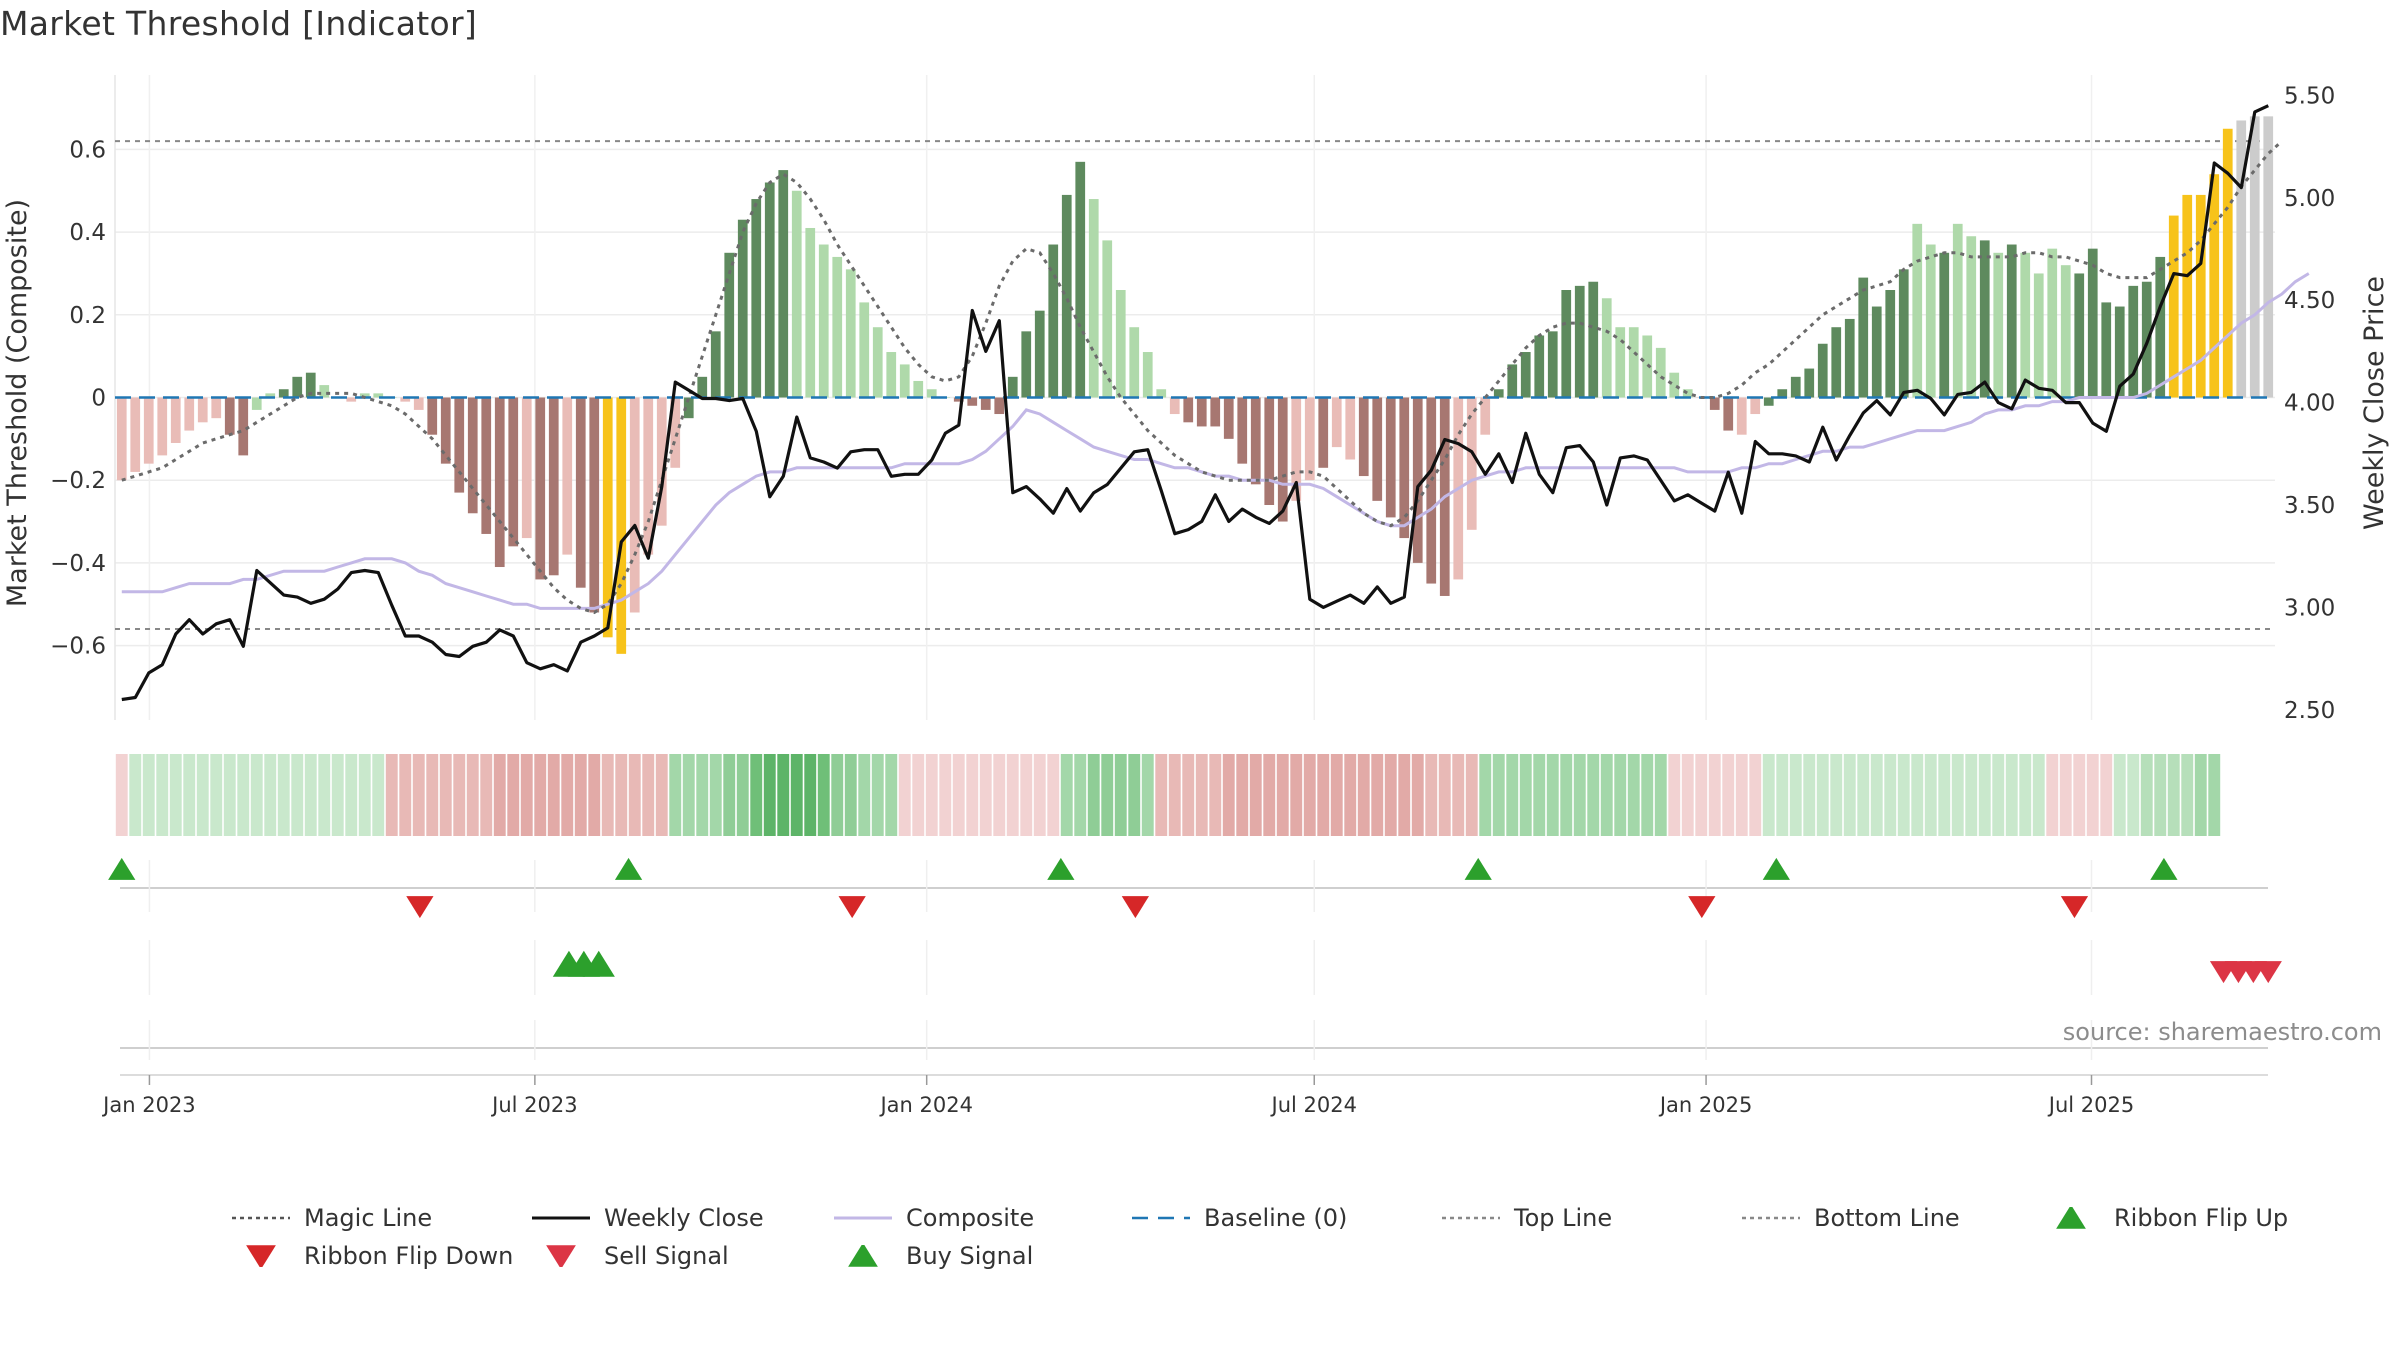 The height and width of the screenshot is (1350, 2400). I want to click on left-tick-label: 0.6, so click(87, 150).